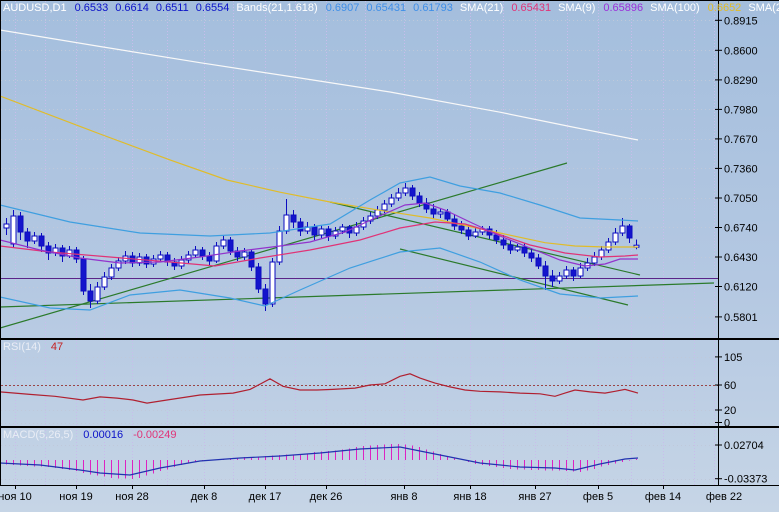 The image size is (779, 512). Describe the element at coordinates (727, 424) in the screenshot. I see `rsi-axis-label: 0` at that location.